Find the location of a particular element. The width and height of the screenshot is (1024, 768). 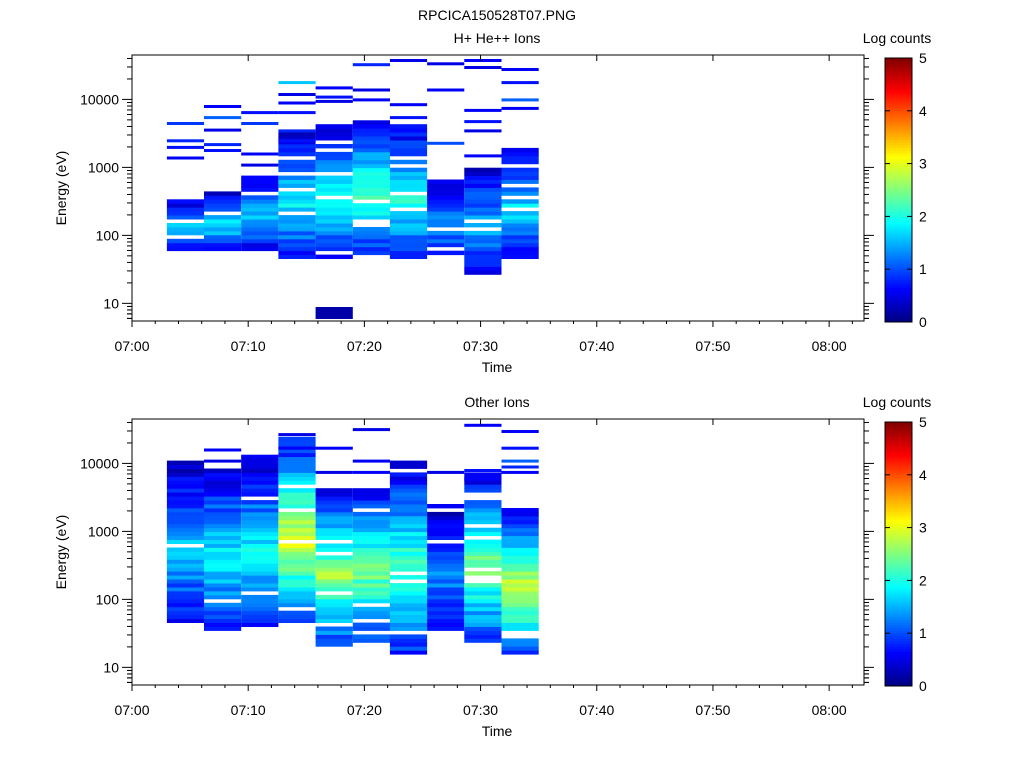

colorbar-label: Log counts is located at coordinates (897, 38).